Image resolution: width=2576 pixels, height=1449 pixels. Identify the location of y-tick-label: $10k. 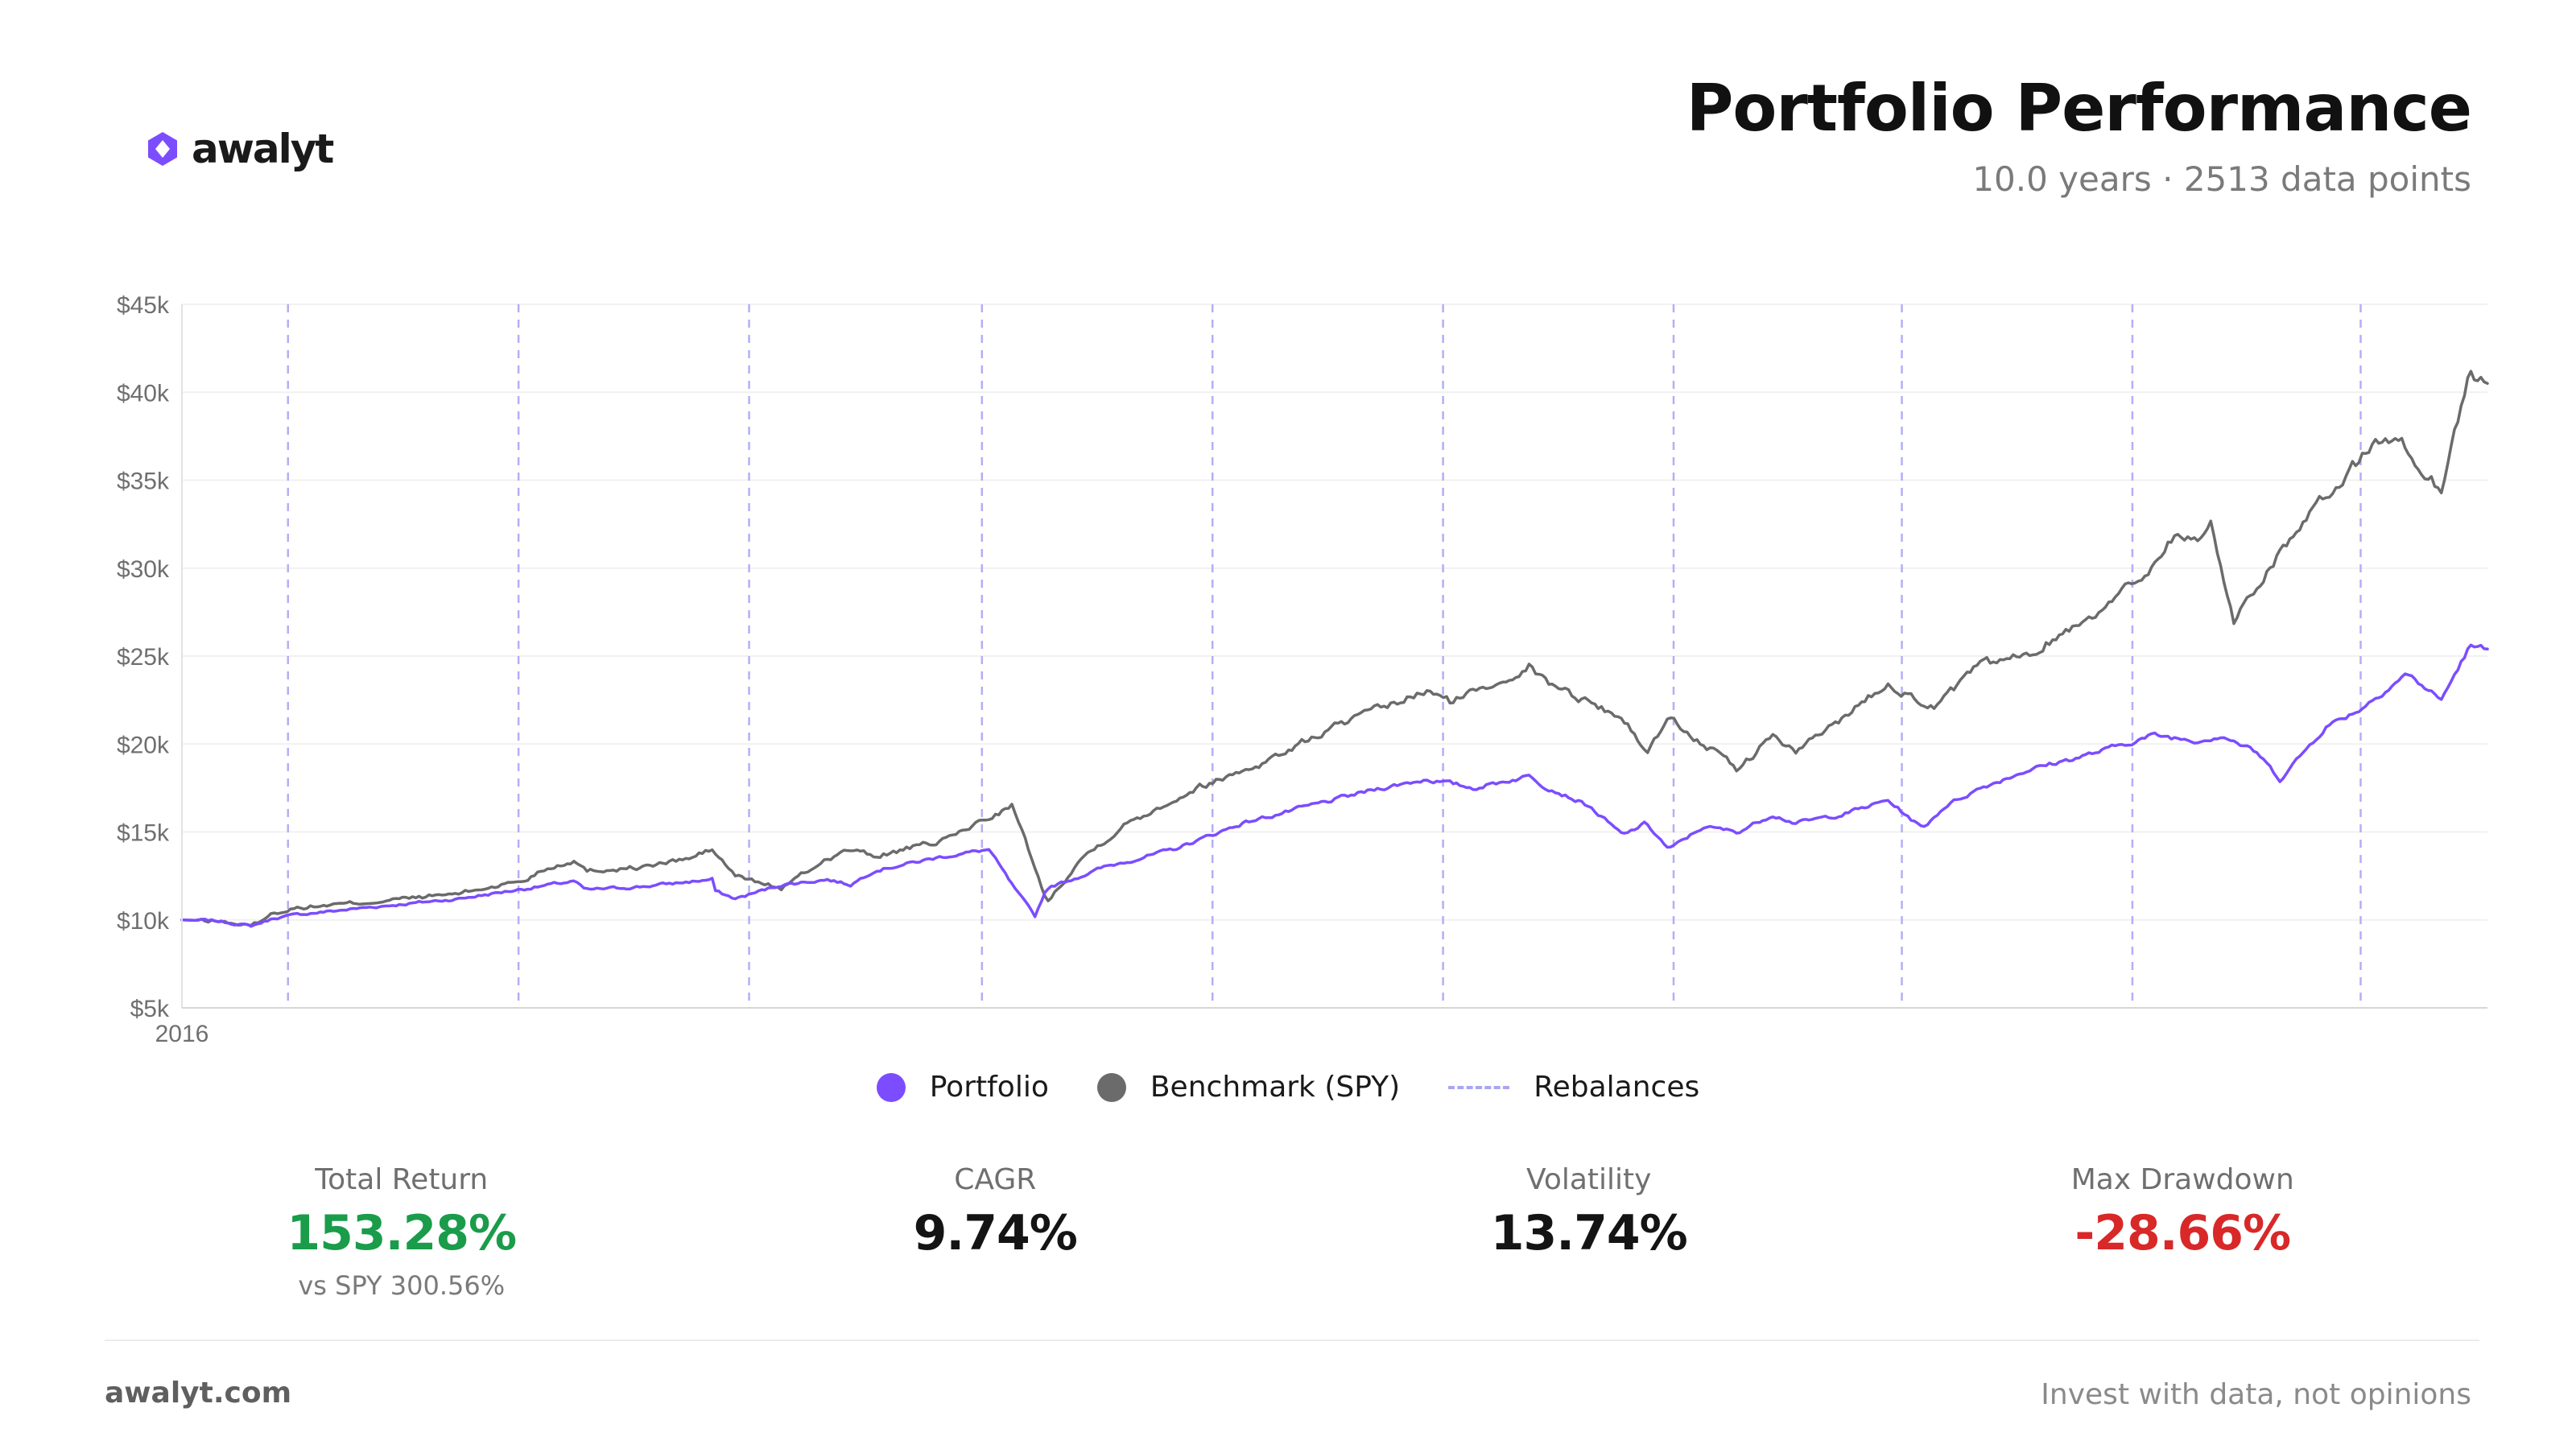
(143, 921).